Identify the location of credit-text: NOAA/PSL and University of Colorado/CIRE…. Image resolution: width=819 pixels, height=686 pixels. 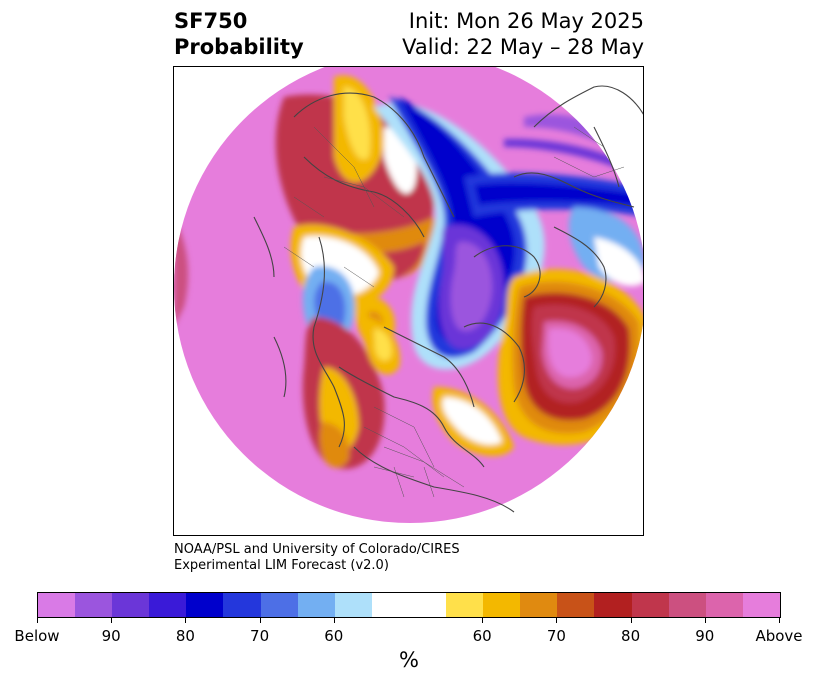
(317, 558).